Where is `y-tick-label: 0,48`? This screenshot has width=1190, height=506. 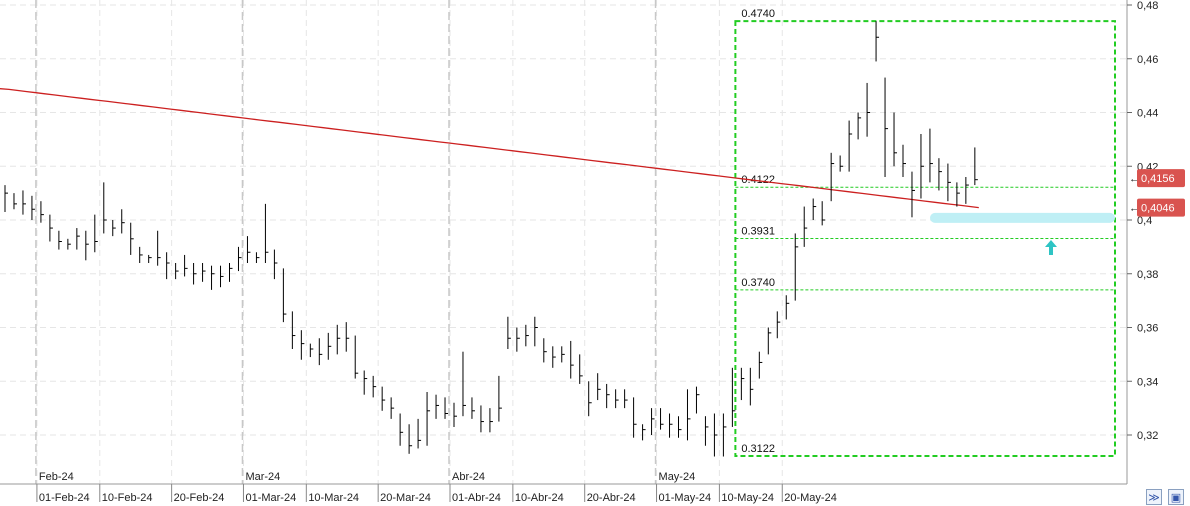
y-tick-label: 0,48 is located at coordinates (1147, 6).